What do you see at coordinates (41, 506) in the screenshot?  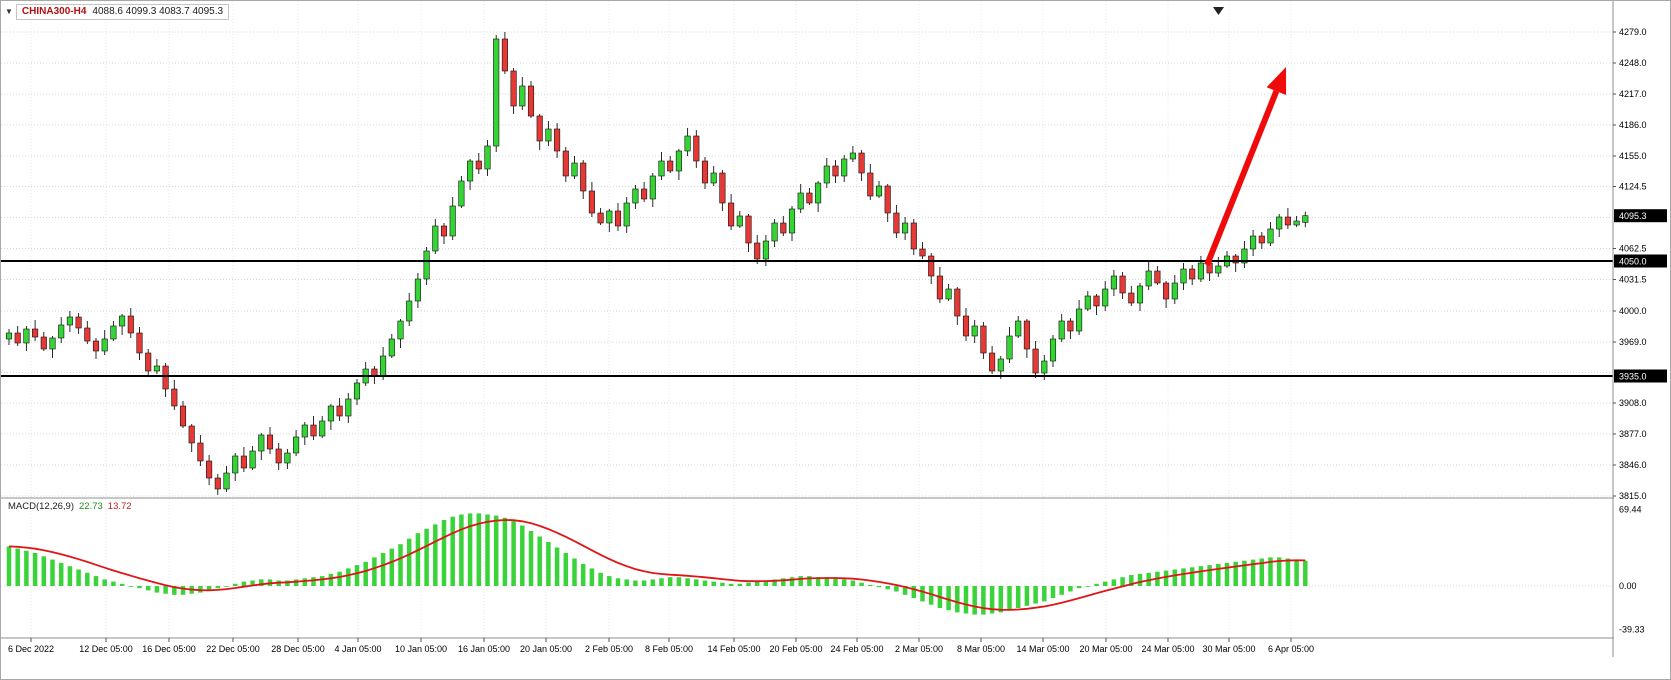 I see `macd-title: MACD(12,26,9)` at bounding box center [41, 506].